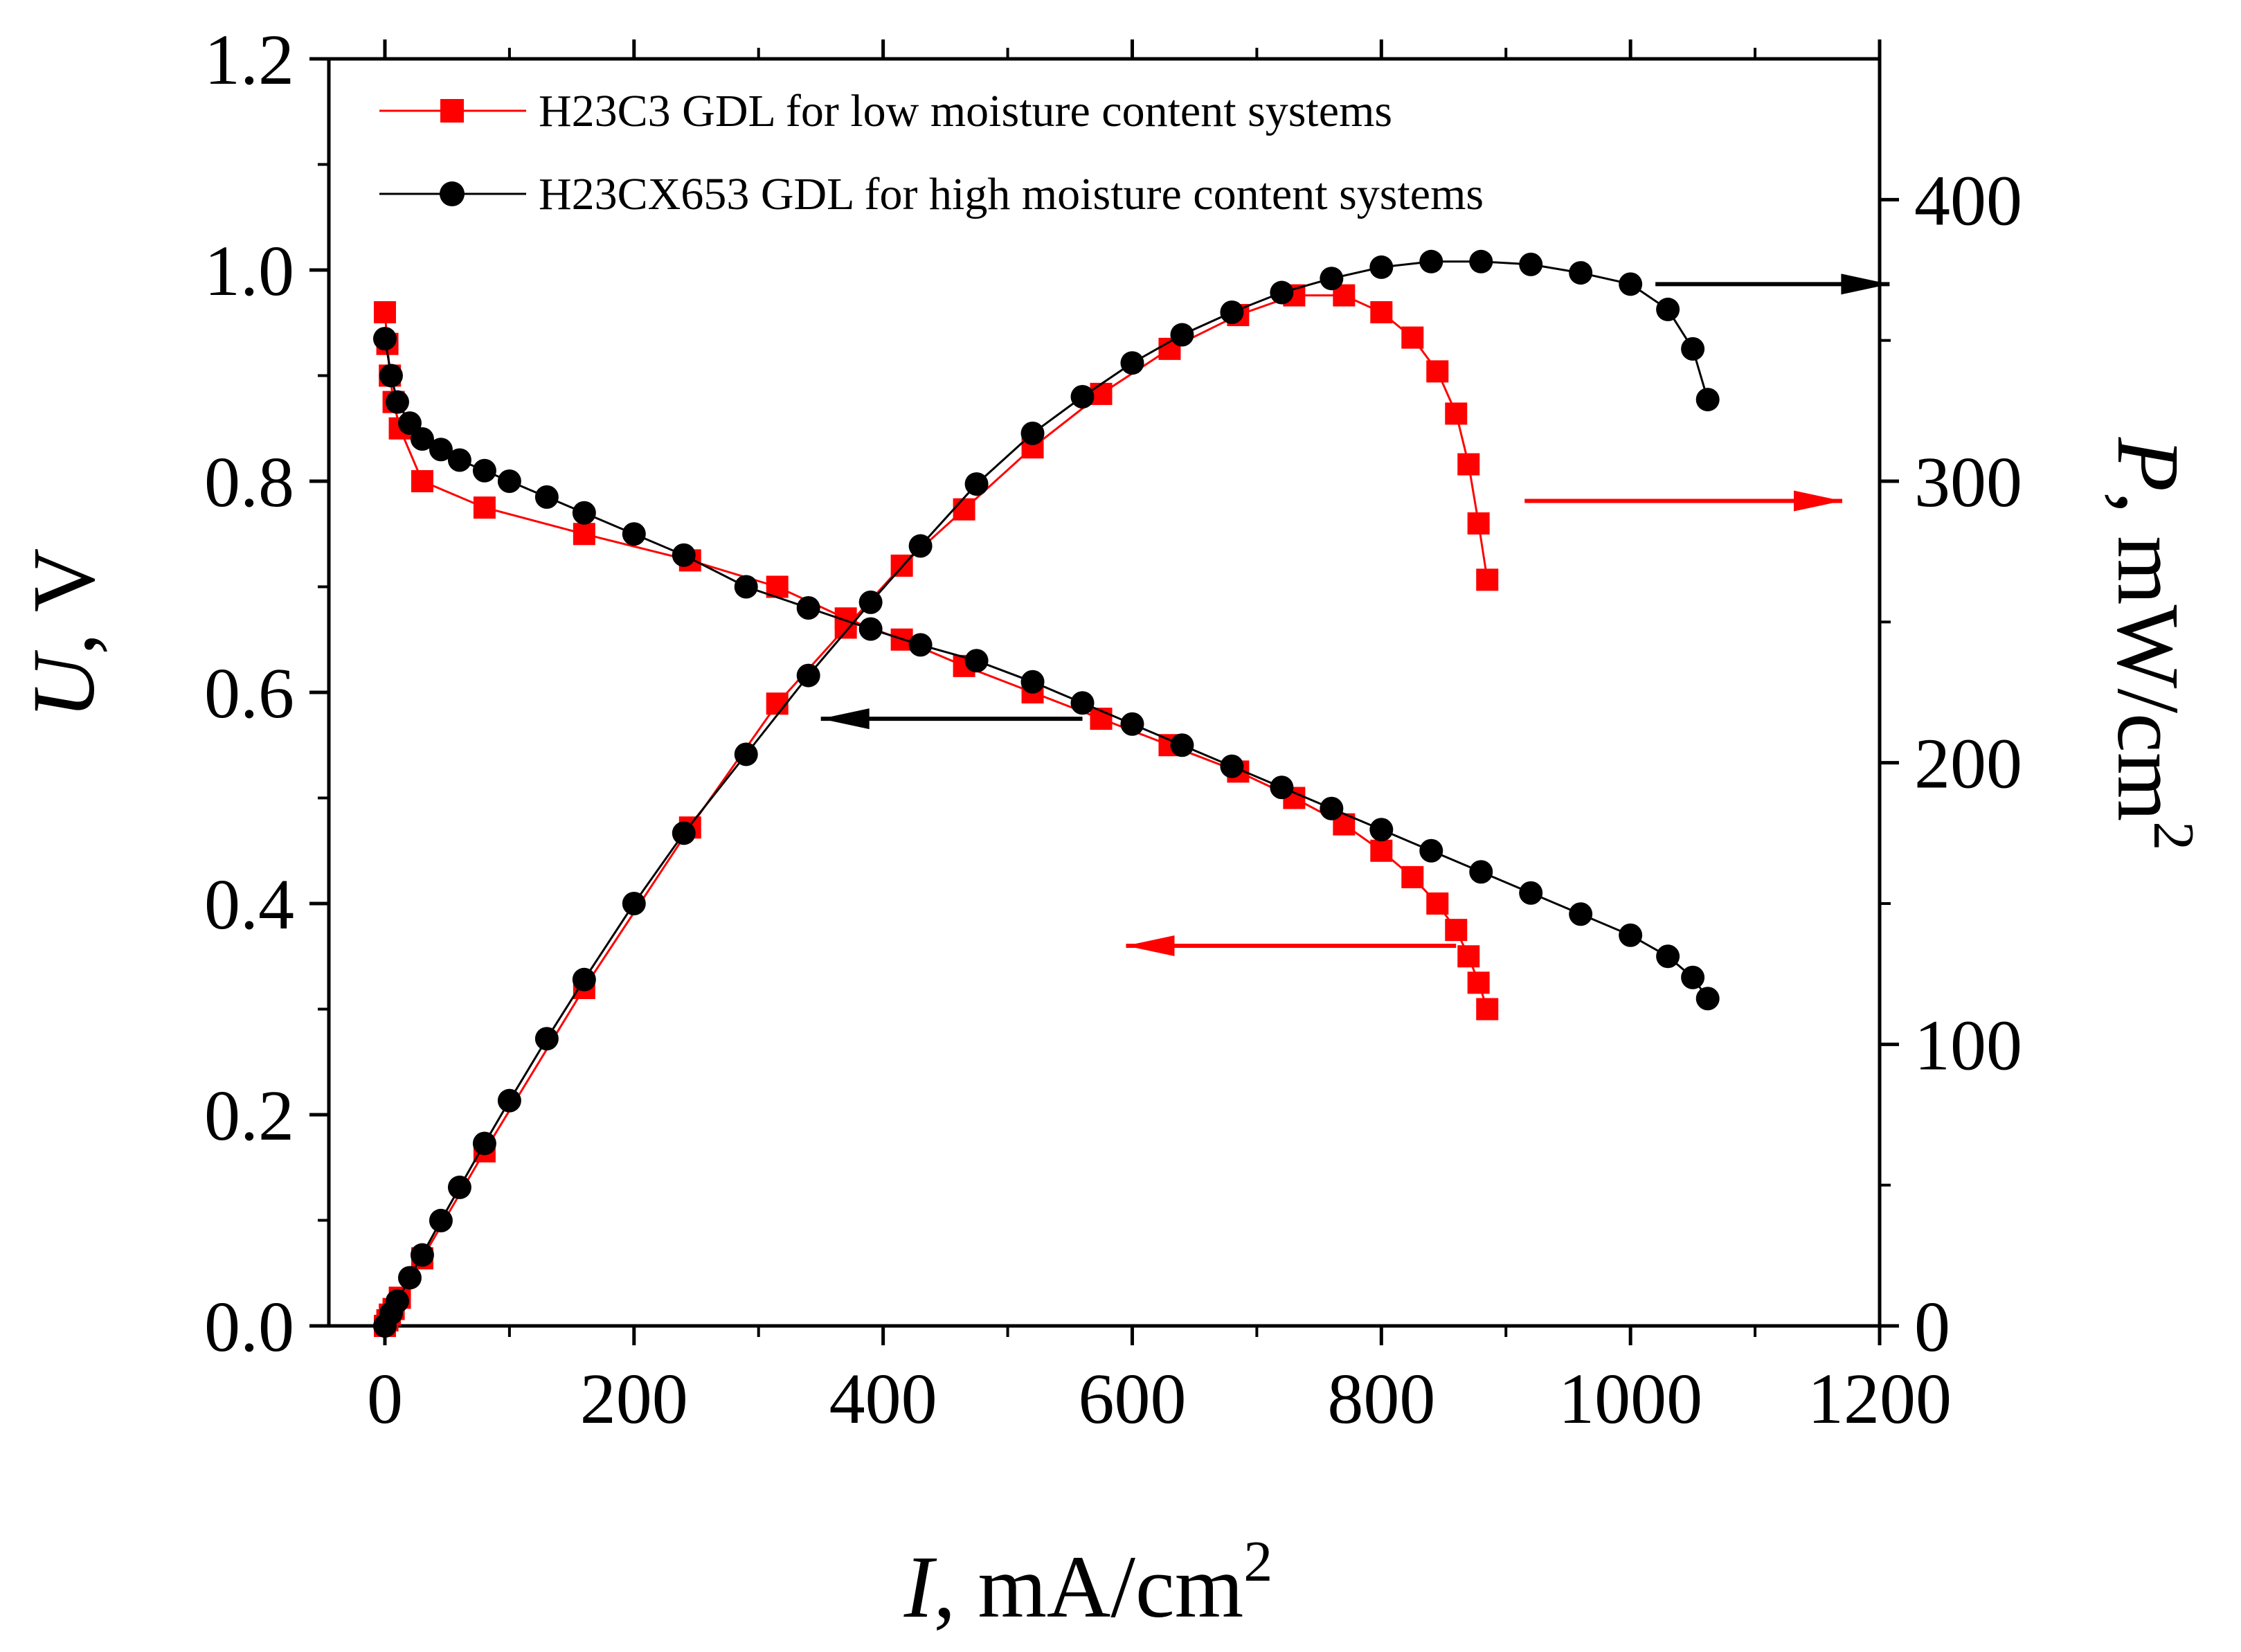 Image resolution: width=2241 pixels, height=1652 pixels. Describe the element at coordinates (1818, 501) in the screenshot. I see `red-power-arrow-head` at that location.